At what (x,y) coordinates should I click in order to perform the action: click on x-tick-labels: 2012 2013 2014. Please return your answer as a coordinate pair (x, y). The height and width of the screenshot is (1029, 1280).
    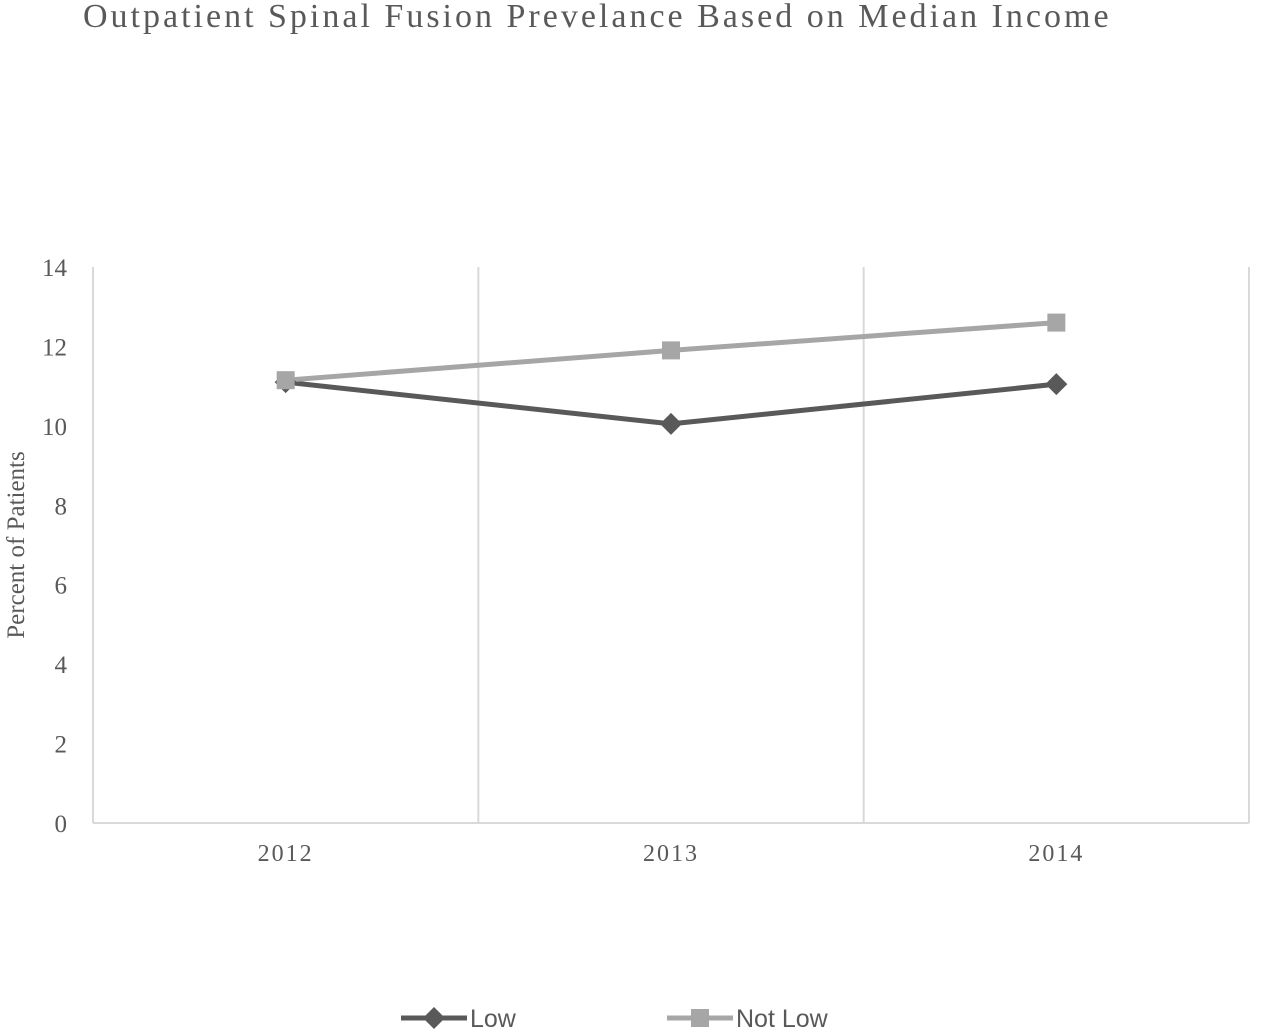
    Looking at the image, I should click on (671, 854).